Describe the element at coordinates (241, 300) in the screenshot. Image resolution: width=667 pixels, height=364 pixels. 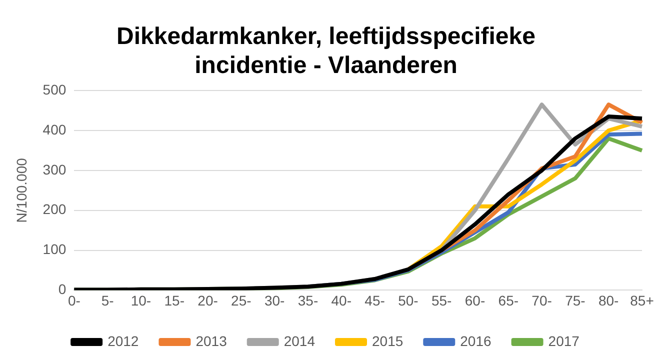
I see `x-tick-label: 25-` at that location.